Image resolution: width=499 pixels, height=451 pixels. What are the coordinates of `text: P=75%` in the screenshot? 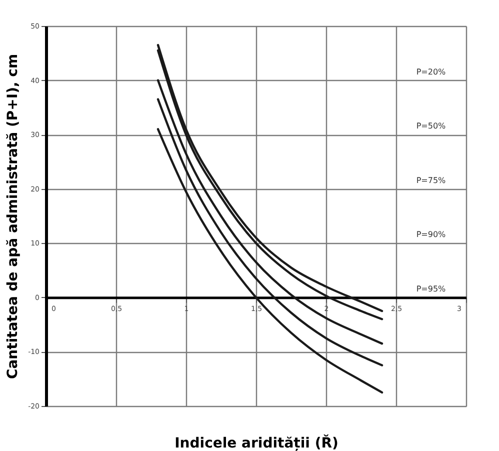 It's located at (431, 180).